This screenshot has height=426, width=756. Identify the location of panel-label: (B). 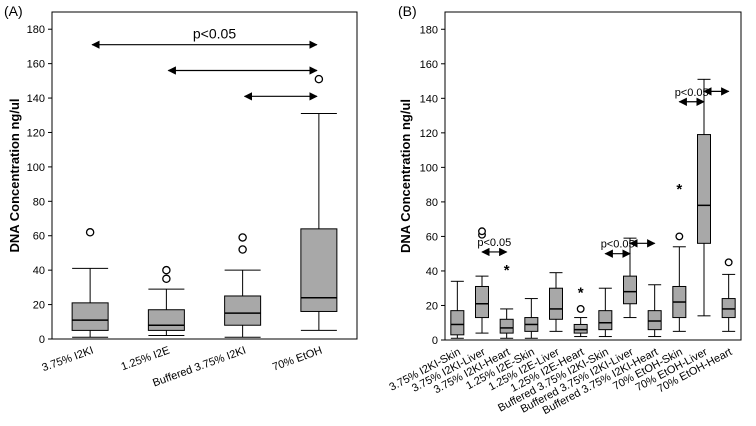
(407, 11).